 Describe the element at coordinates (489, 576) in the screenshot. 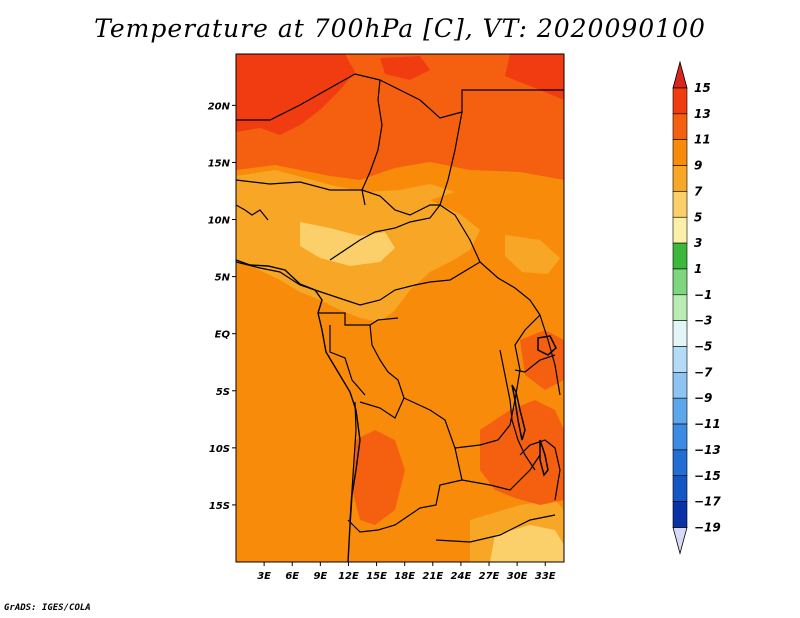

I see `lon-label: 27E` at that location.